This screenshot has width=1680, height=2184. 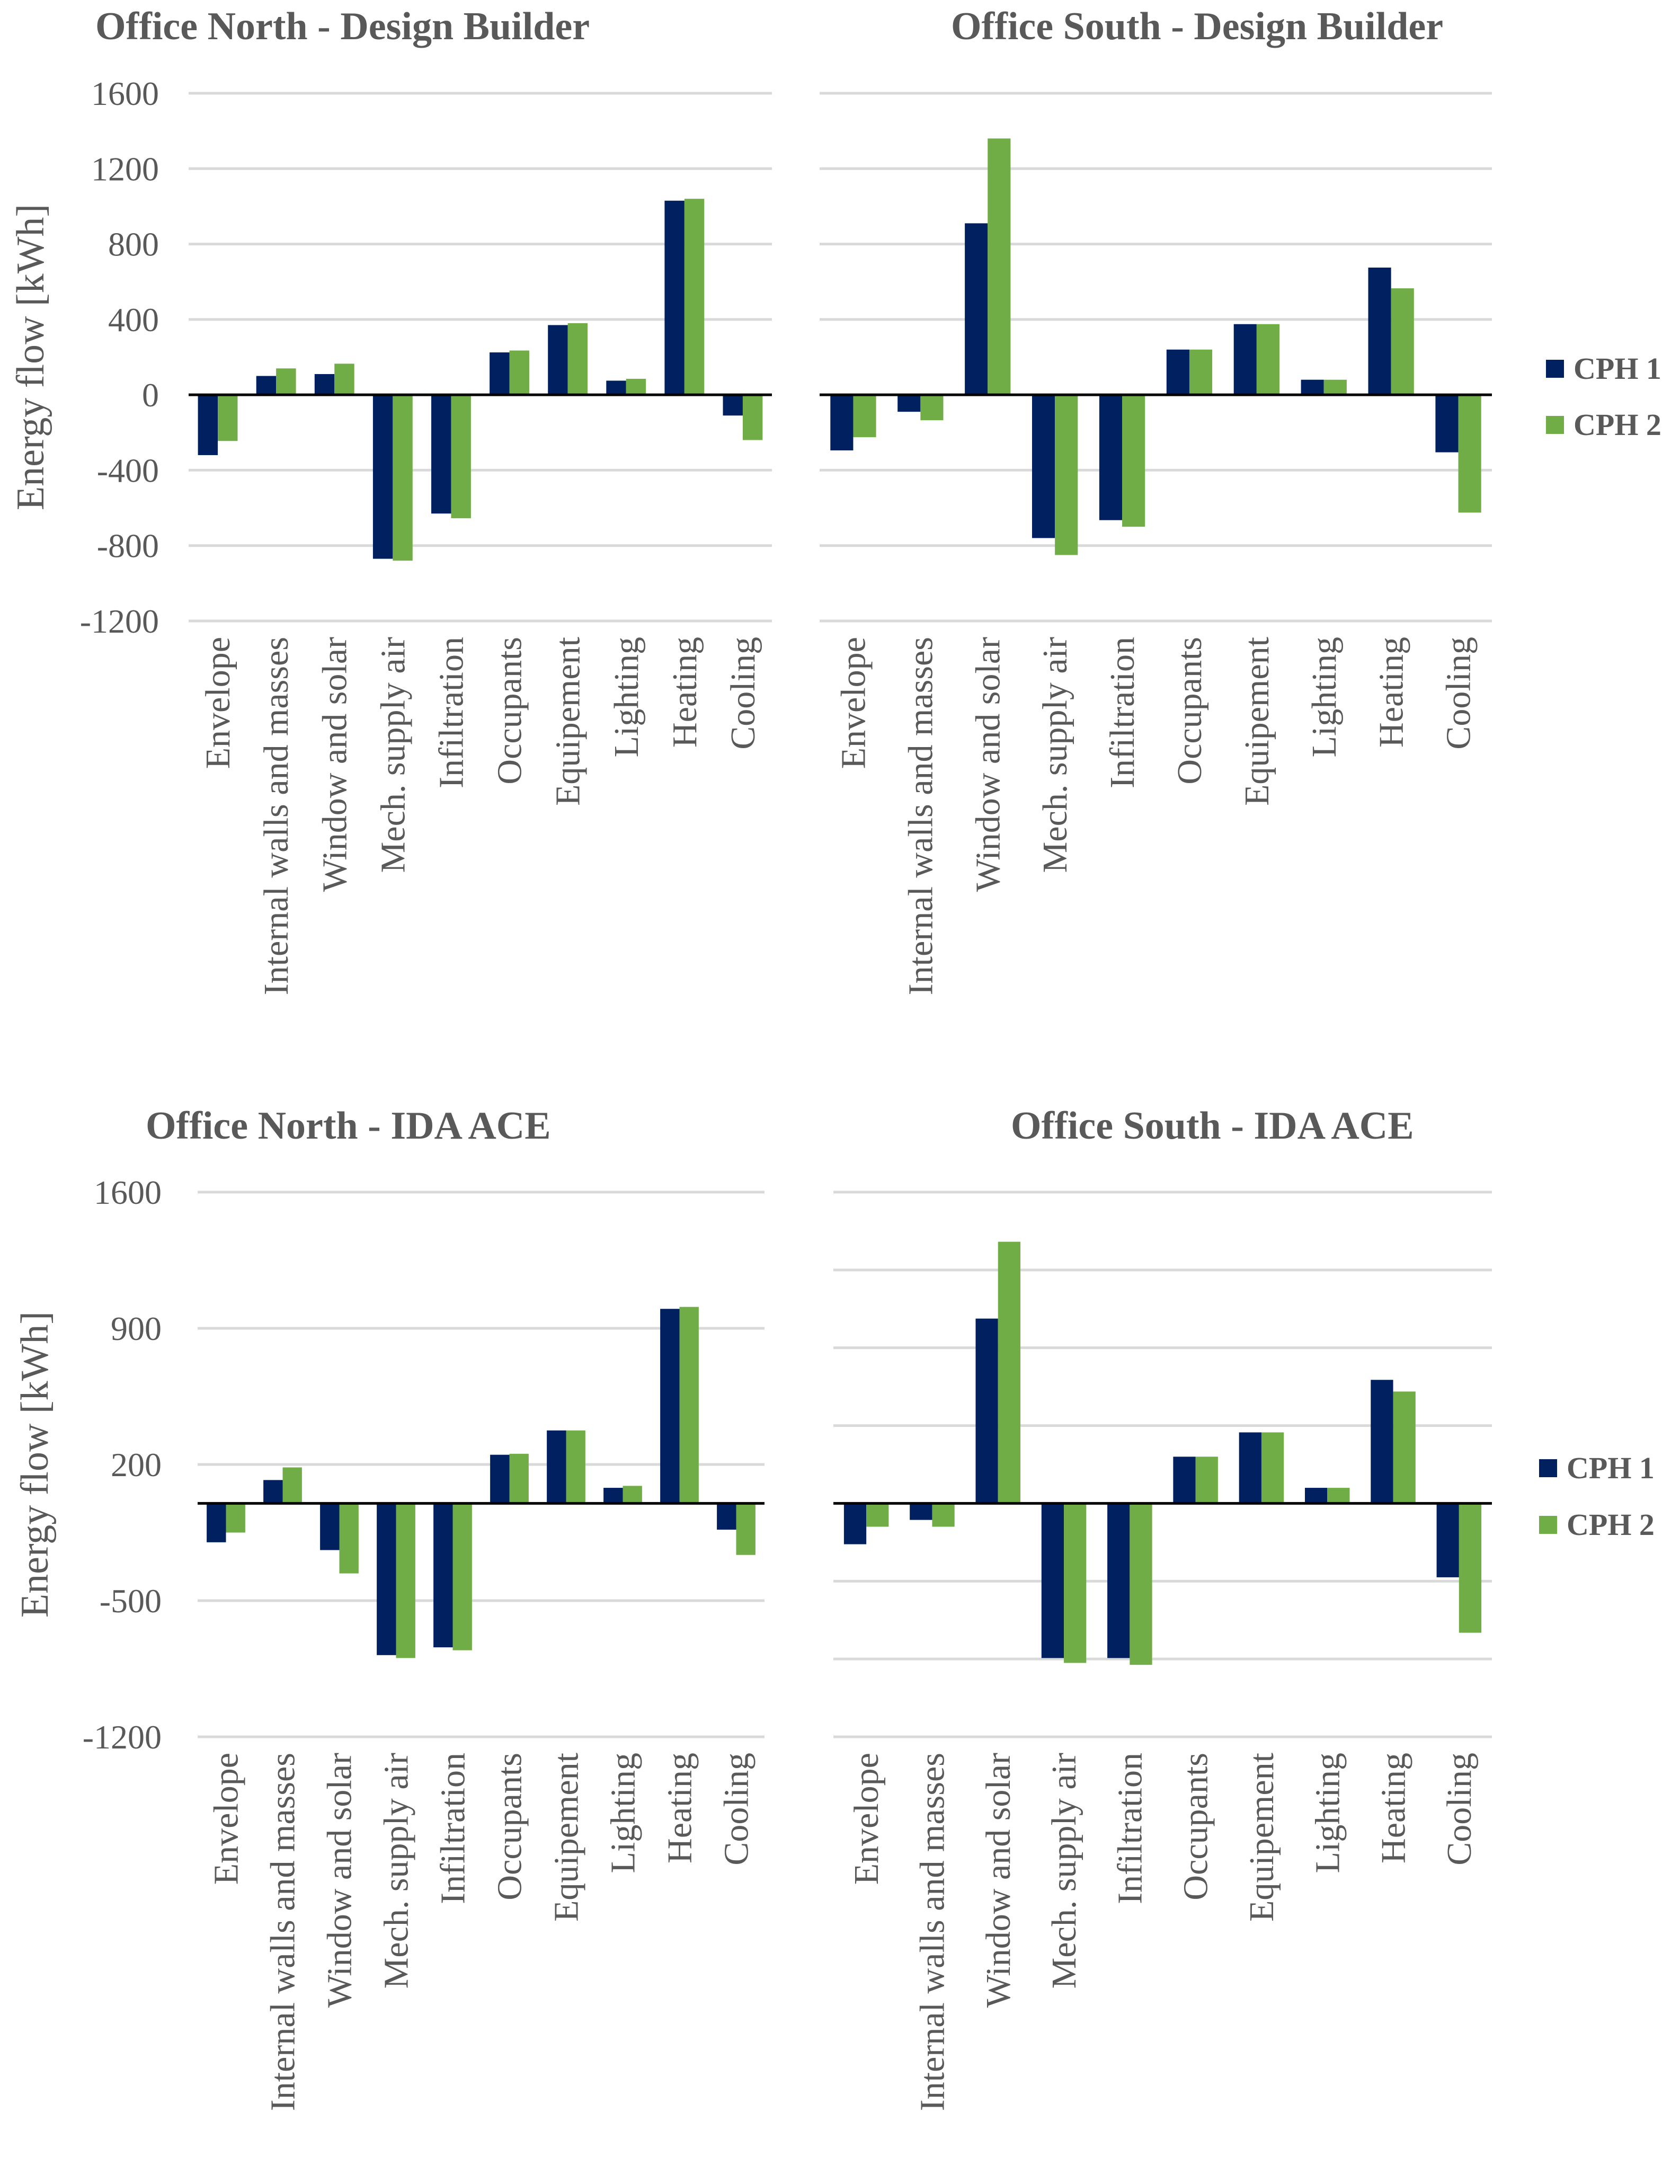 What do you see at coordinates (453, 1828) in the screenshot?
I see `x-category-label: Infiltration` at bounding box center [453, 1828].